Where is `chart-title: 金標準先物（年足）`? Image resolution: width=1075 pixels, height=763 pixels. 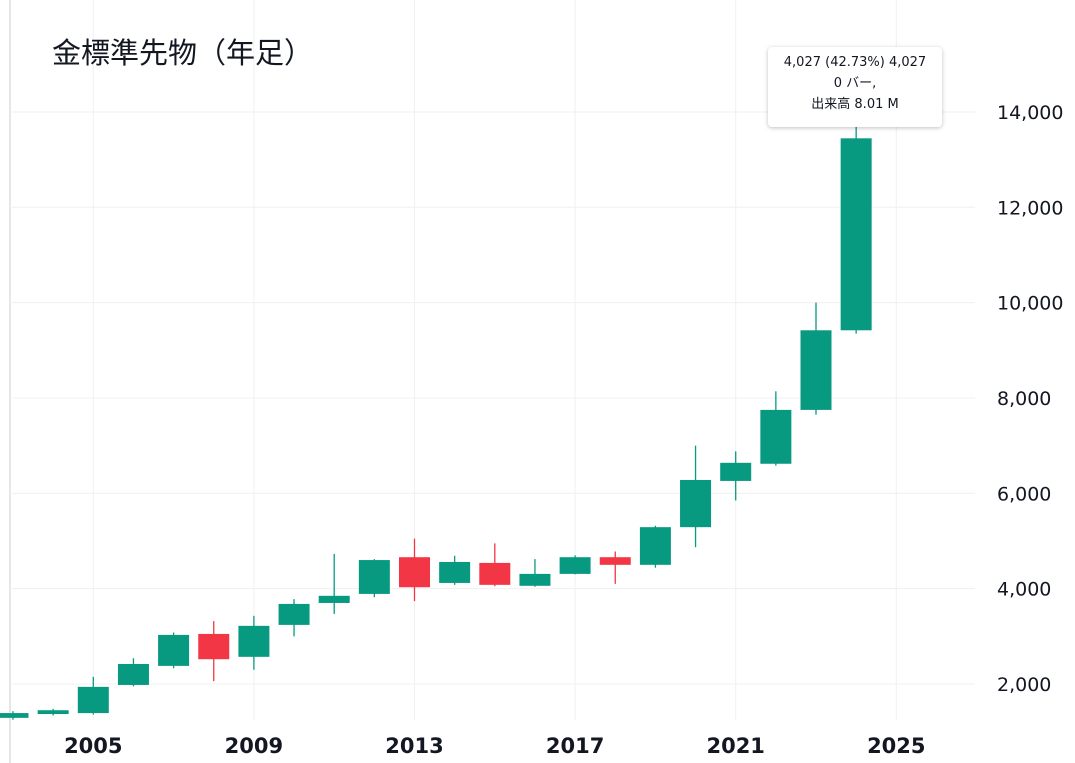
chart-title: 金標準先物（年足） is located at coordinates (183, 53).